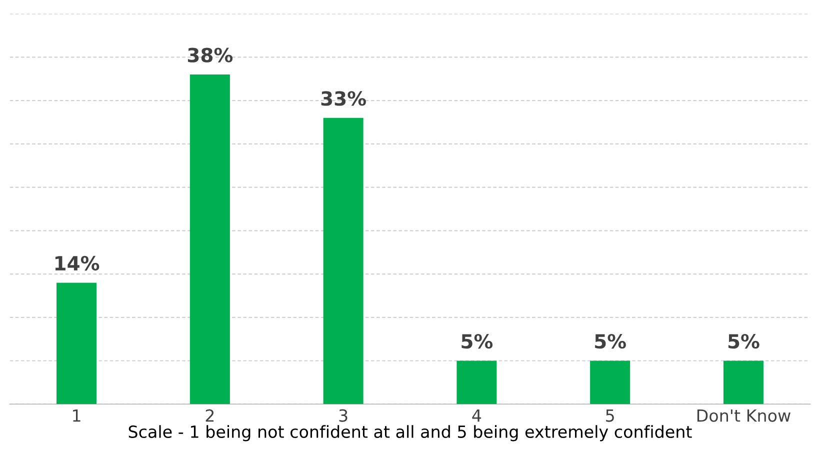 The width and height of the screenshot is (820, 476). Describe the element at coordinates (410, 433) in the screenshot. I see `x-axis-title: Scale - 1 being not confident at all and 5 being extremely confident` at that location.